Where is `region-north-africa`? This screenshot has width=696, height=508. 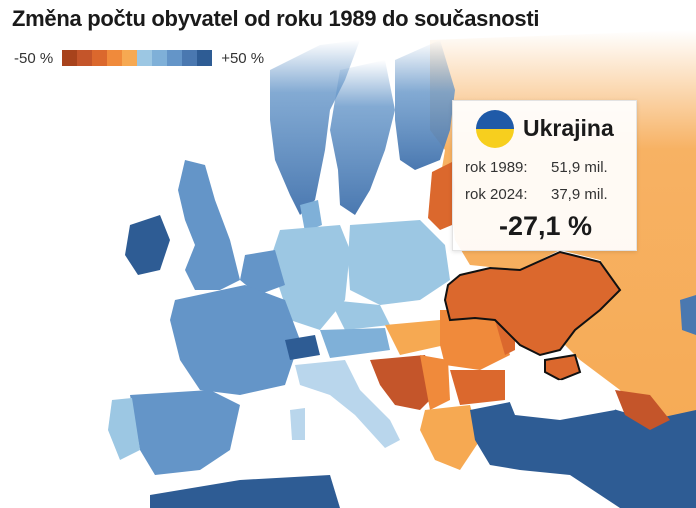
region-north-africa is located at coordinates (245, 491).